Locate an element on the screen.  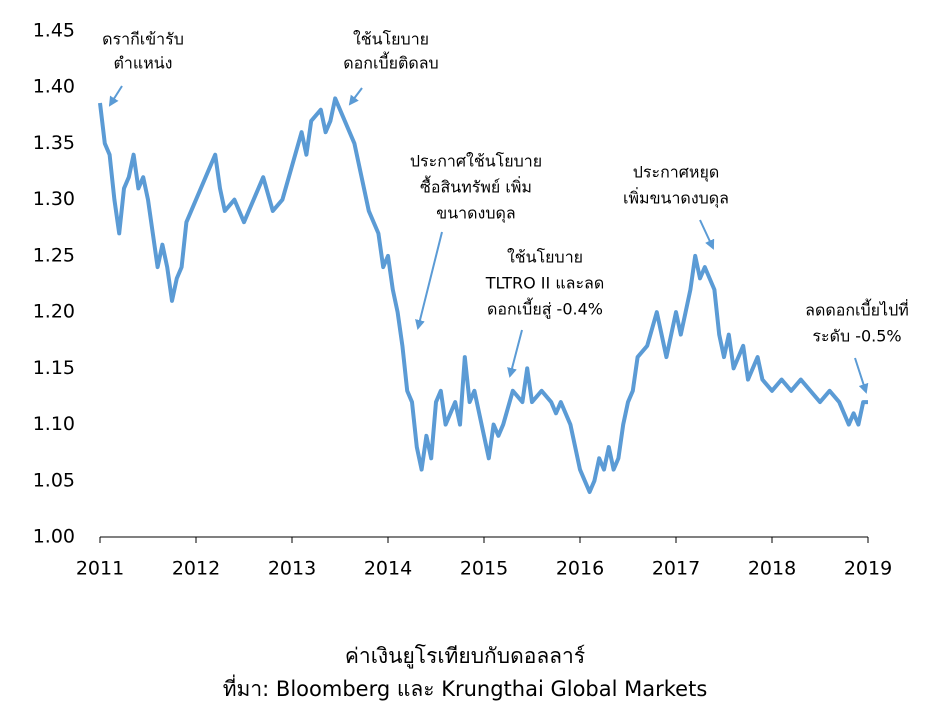
y-tick-label: 1.25 is located at coordinates (54, 255).